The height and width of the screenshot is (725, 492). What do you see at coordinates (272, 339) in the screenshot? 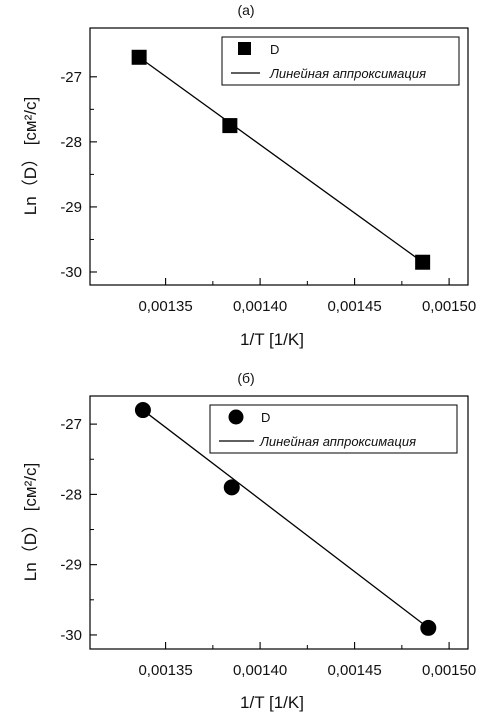
I see `x-axis-title-a: 1/T [1/K]` at bounding box center [272, 339].